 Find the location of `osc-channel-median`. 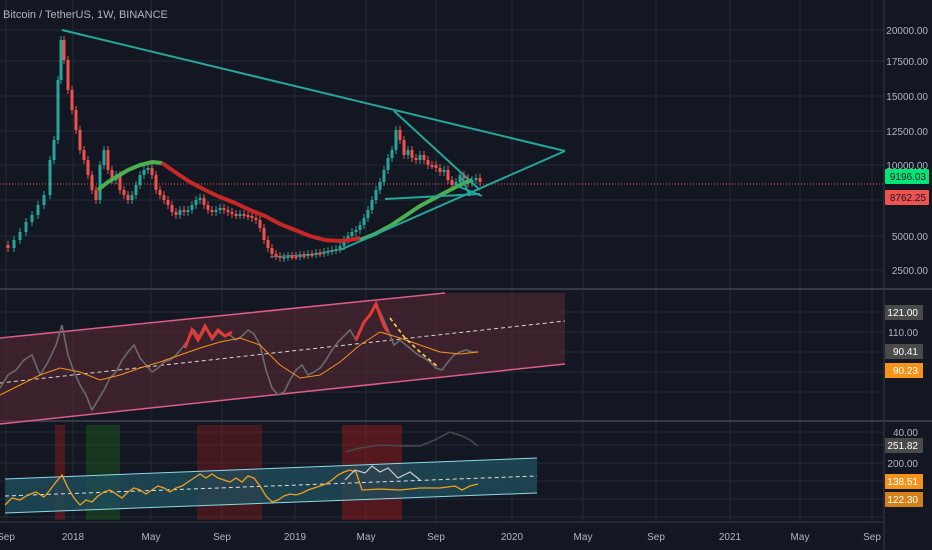

osc-channel-median is located at coordinates (271, 486).